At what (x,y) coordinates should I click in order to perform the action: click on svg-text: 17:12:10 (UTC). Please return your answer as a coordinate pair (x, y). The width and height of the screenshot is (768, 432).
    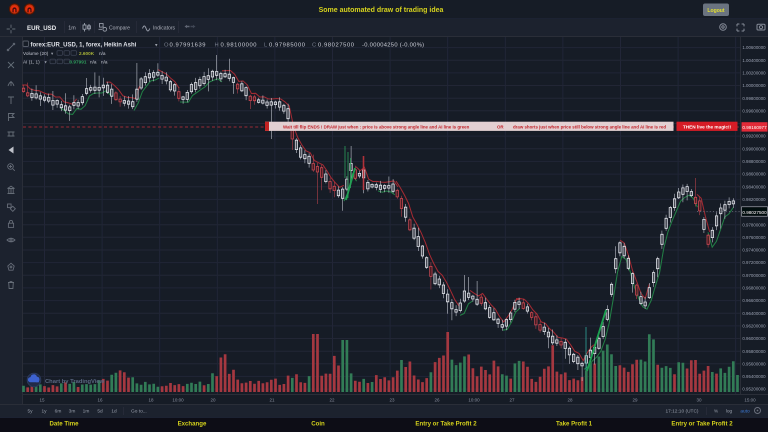
    Looking at the image, I should click on (681, 412).